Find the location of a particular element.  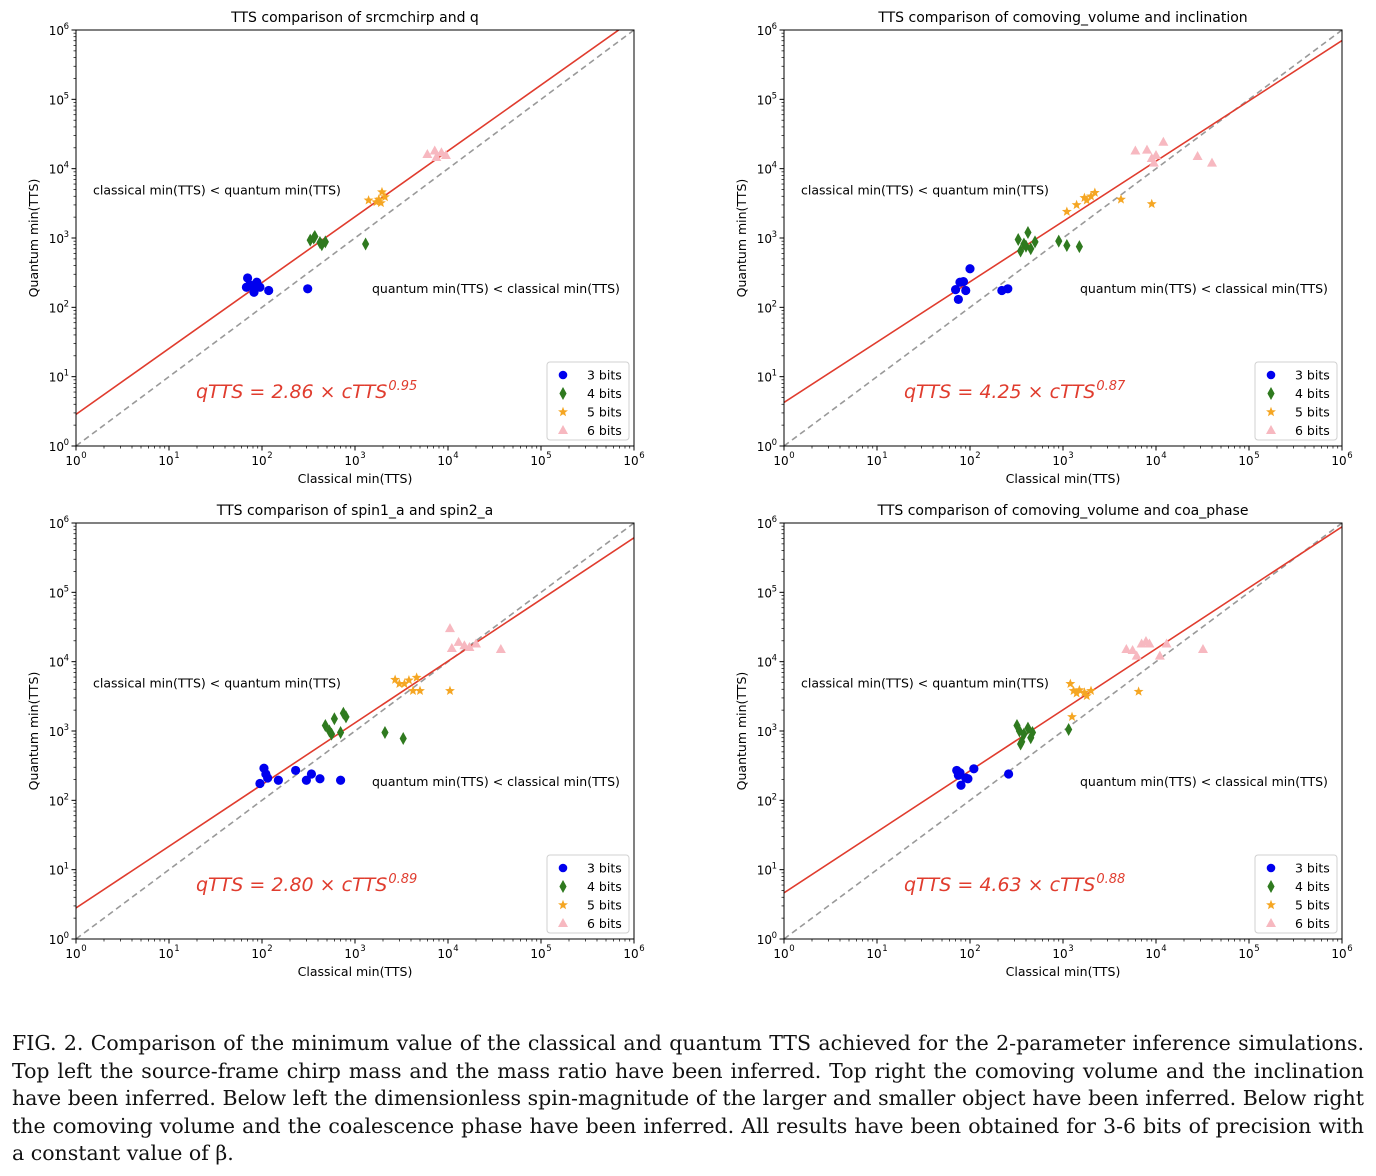

y-tick-exponent: 3 is located at coordinates (66, 728).